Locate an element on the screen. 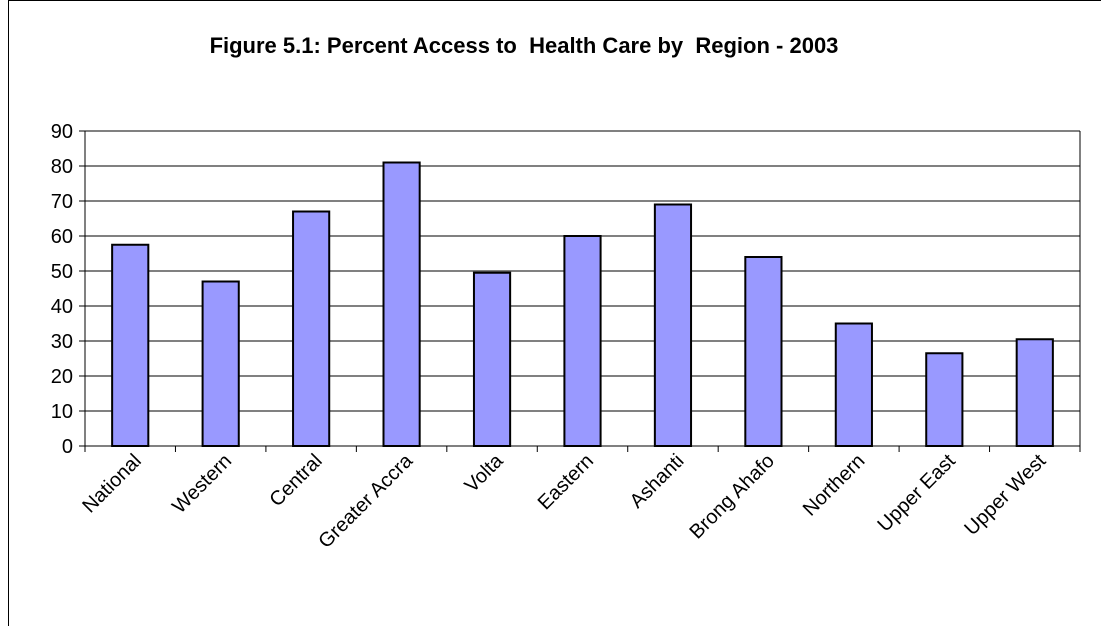  x-tick-label: Ashanti is located at coordinates (657, 481).